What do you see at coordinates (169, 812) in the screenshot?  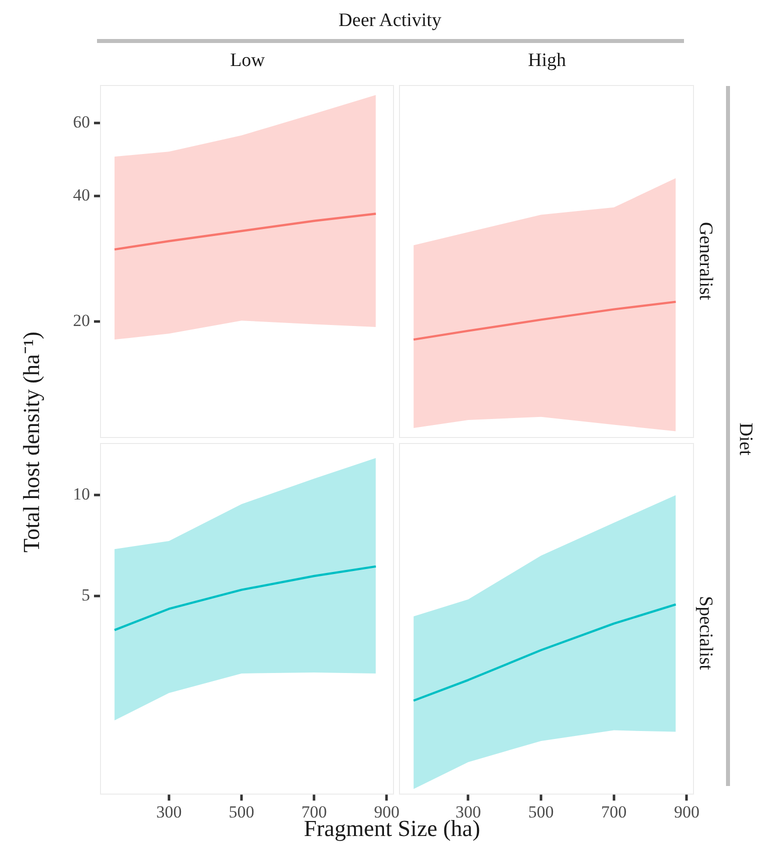 I see `x-tick-label: 300` at bounding box center [169, 812].